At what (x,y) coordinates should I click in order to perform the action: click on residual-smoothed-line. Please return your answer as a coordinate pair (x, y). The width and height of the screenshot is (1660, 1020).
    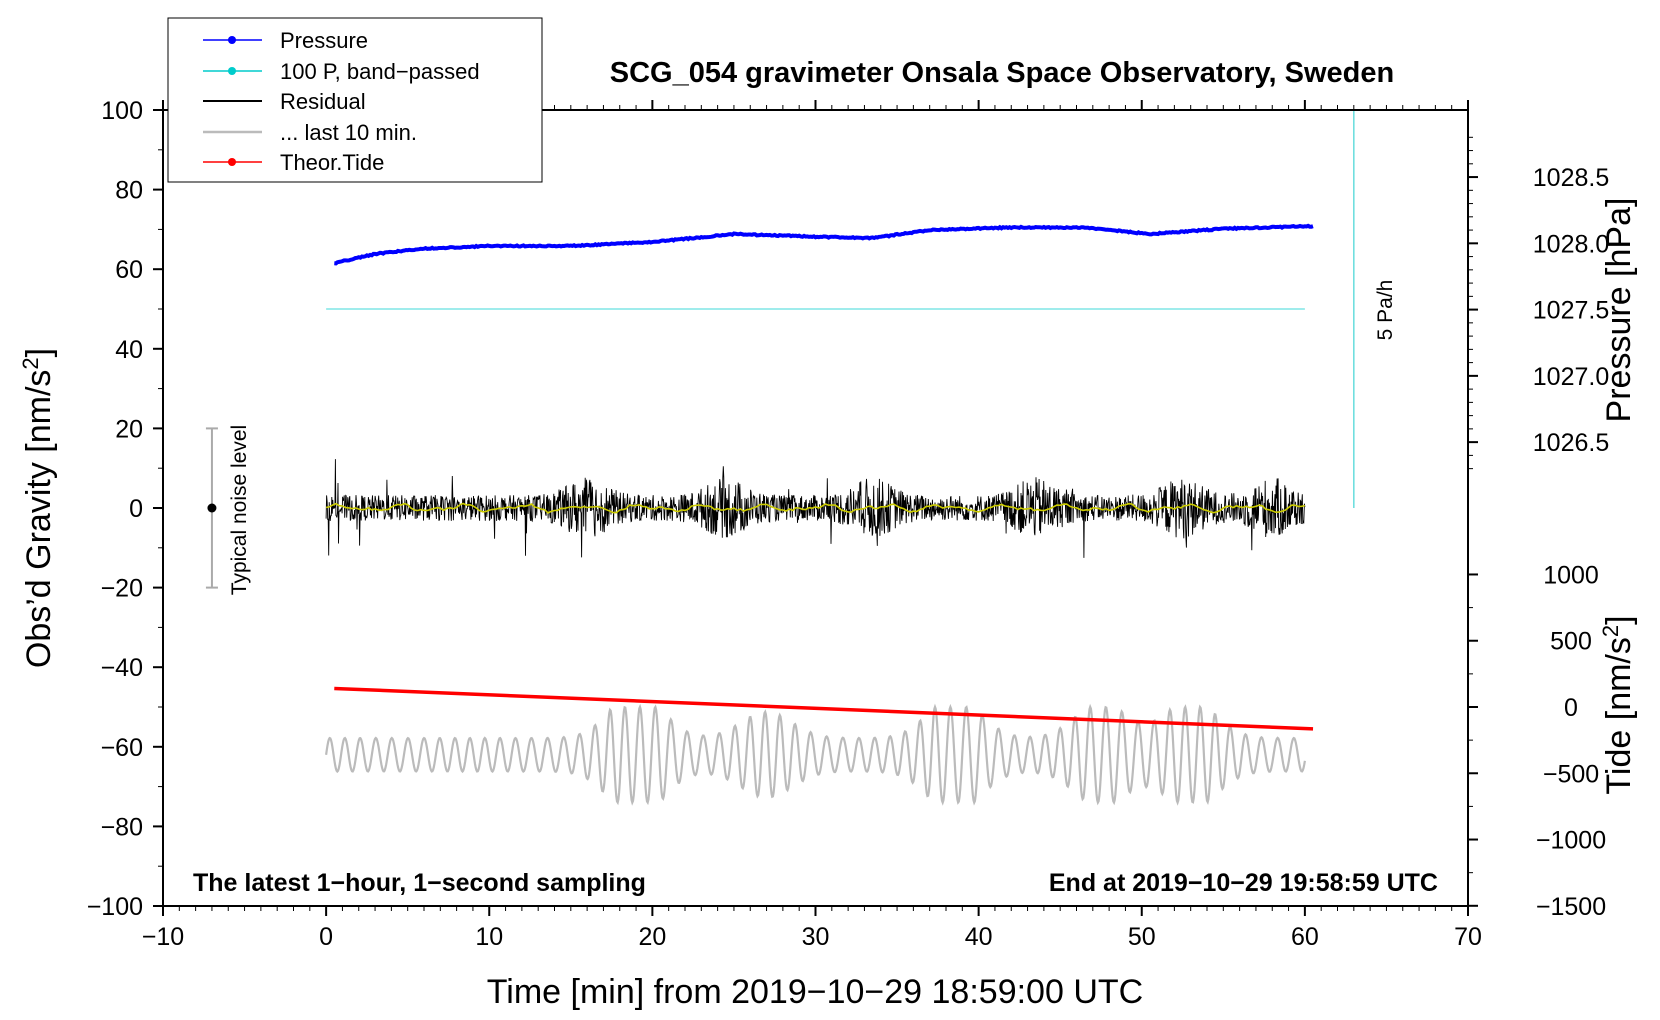
    Looking at the image, I should click on (815, 508).